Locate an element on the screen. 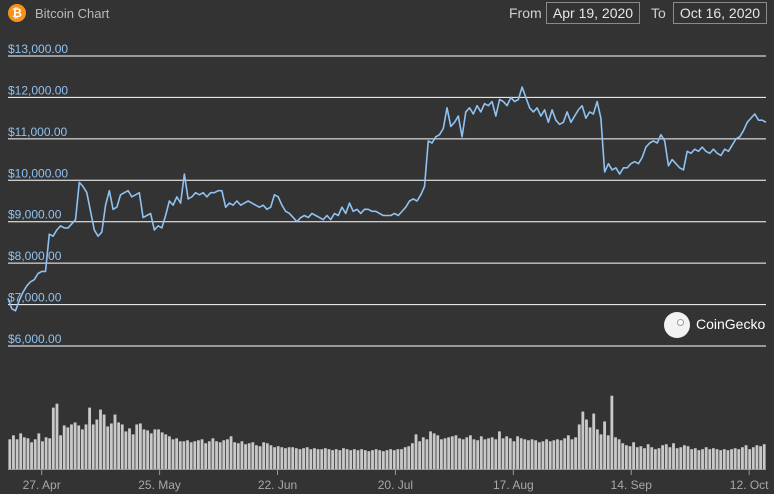  x-tick-label: 17. Aug is located at coordinates (513, 485).